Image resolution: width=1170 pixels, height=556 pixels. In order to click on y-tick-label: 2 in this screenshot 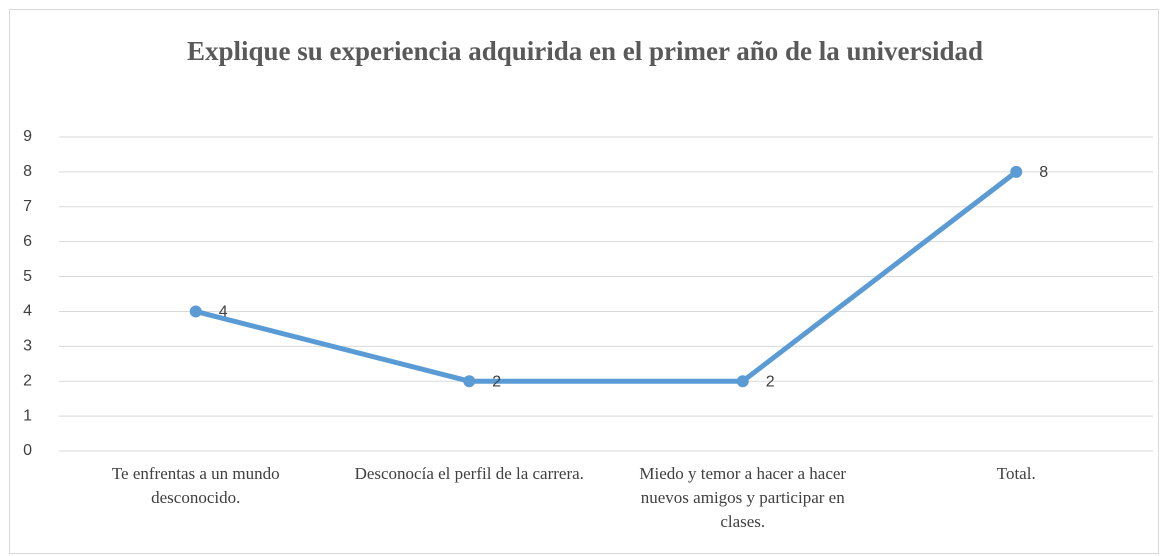, I will do `click(27, 380)`.